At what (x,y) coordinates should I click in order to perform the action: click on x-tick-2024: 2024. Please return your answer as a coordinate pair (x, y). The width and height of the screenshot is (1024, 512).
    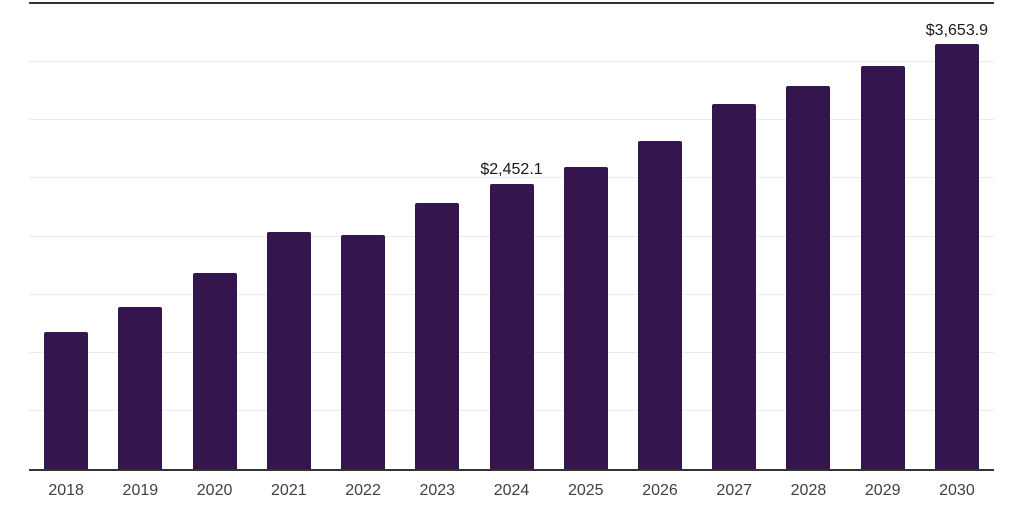
    Looking at the image, I should click on (511, 490).